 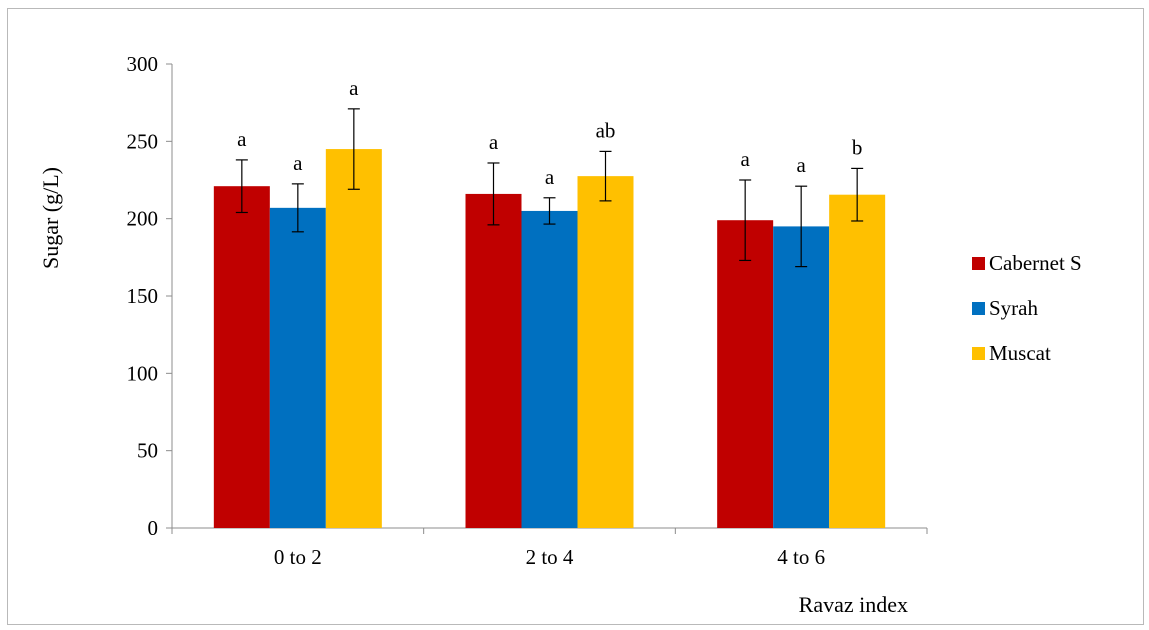 I want to click on x-tick-label: 4 to 6, so click(x=801, y=557).